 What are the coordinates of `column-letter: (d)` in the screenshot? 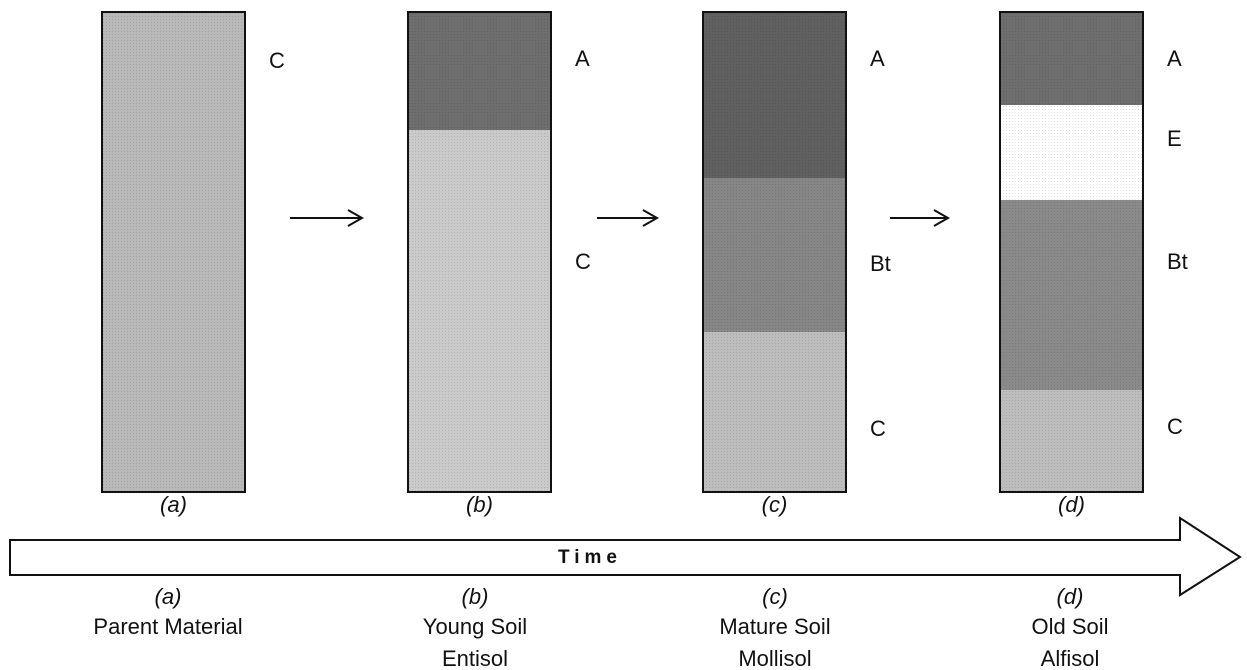 It's located at (1071, 504).